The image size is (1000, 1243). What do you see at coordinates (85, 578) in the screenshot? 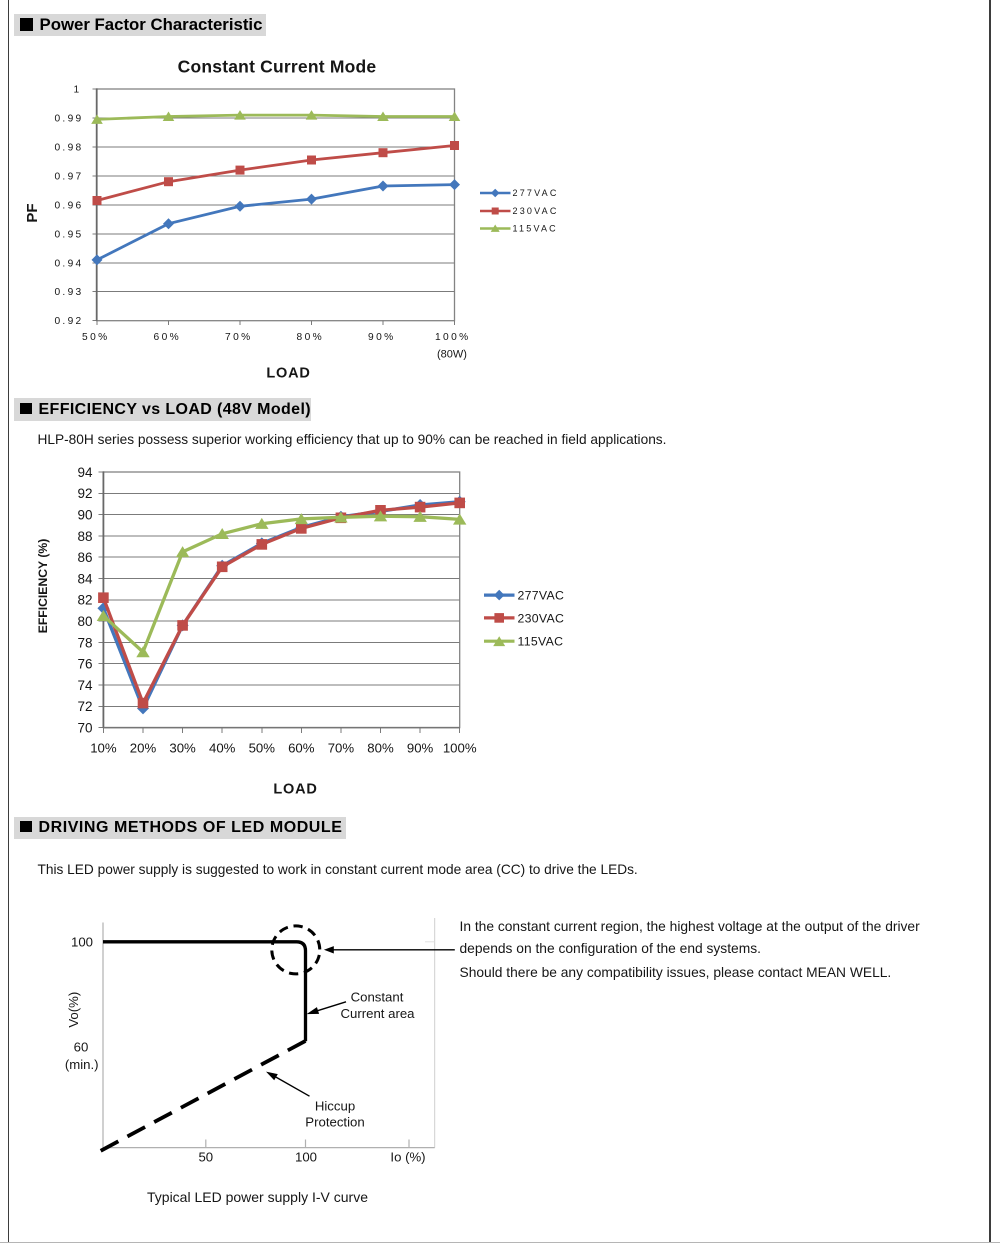
I see `svg-text: 84` at bounding box center [85, 578].